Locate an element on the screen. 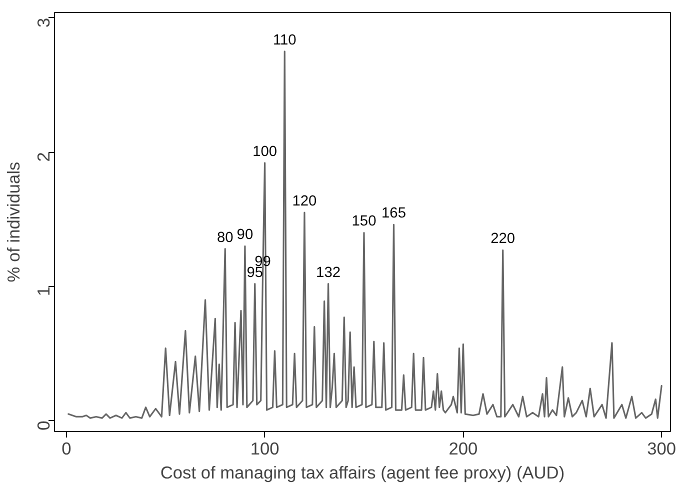 This screenshot has width=678, height=485. x-tick-label: 300 is located at coordinates (661, 448).